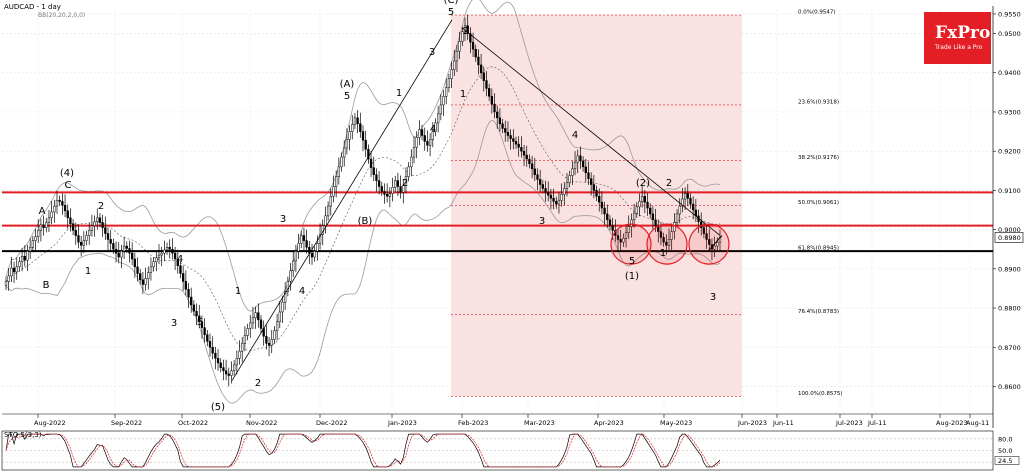 The height and width of the screenshot is (474, 1024). What do you see at coordinates (238, 291) in the screenshot?
I see `wave-label: 1` at bounding box center [238, 291].